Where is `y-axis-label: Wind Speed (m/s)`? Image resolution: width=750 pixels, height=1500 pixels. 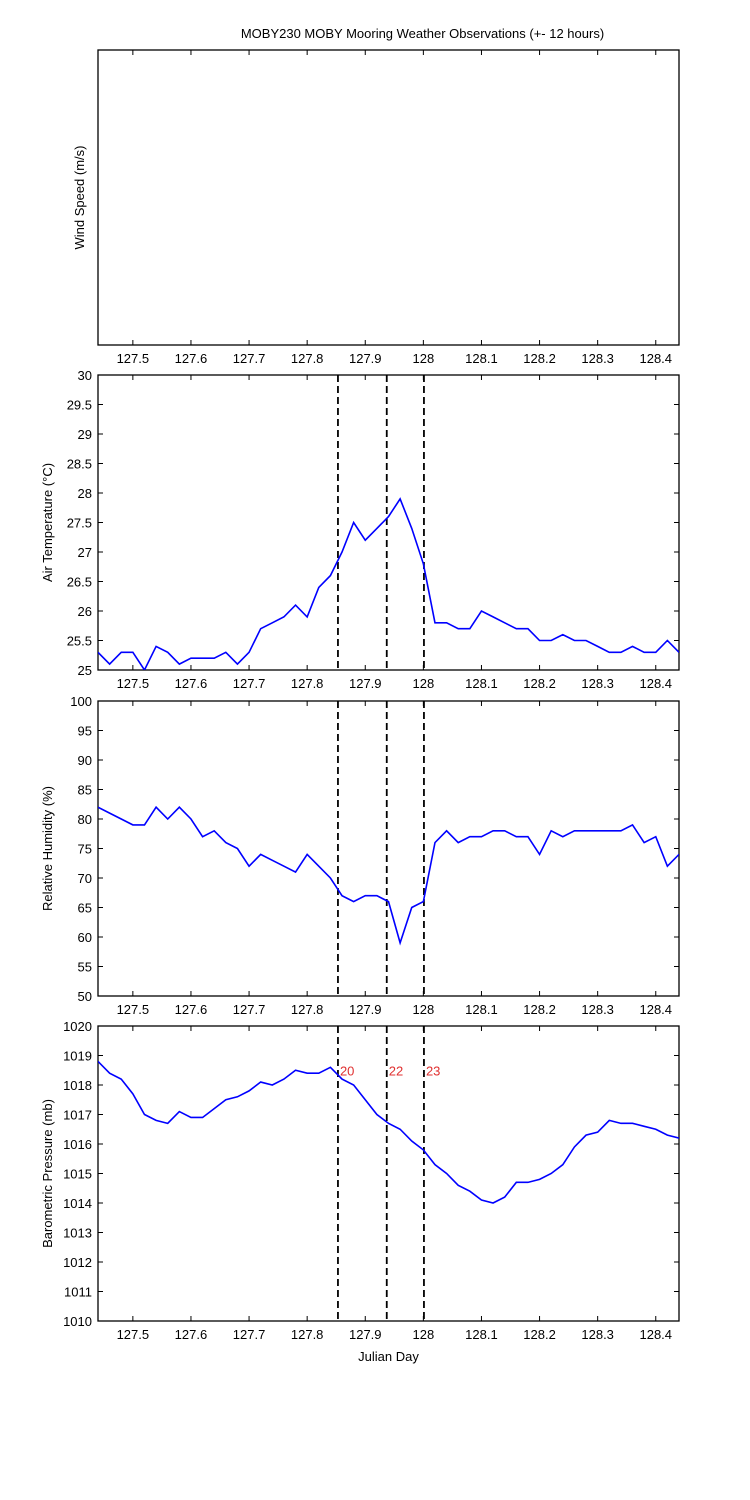 y-axis-label: Wind Speed (m/s) is located at coordinates (79, 197).